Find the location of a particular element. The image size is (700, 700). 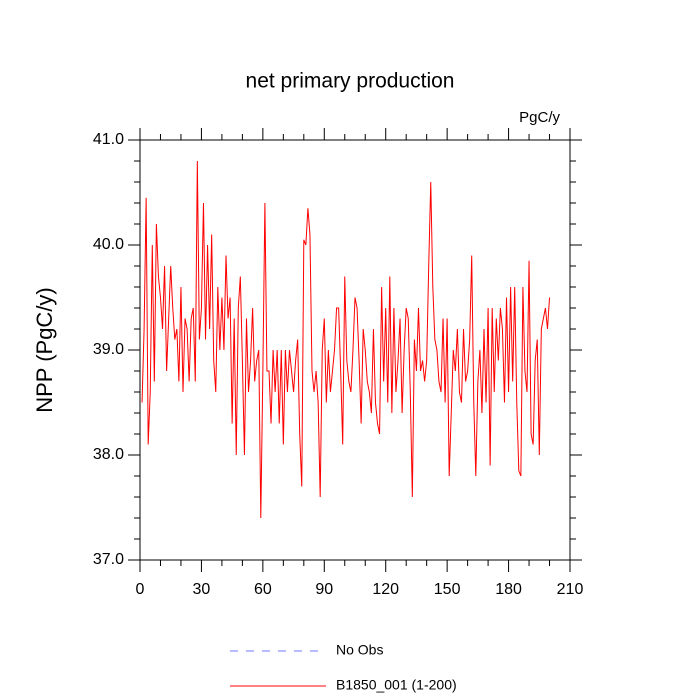

legend-label: No Obs is located at coordinates (359, 650).